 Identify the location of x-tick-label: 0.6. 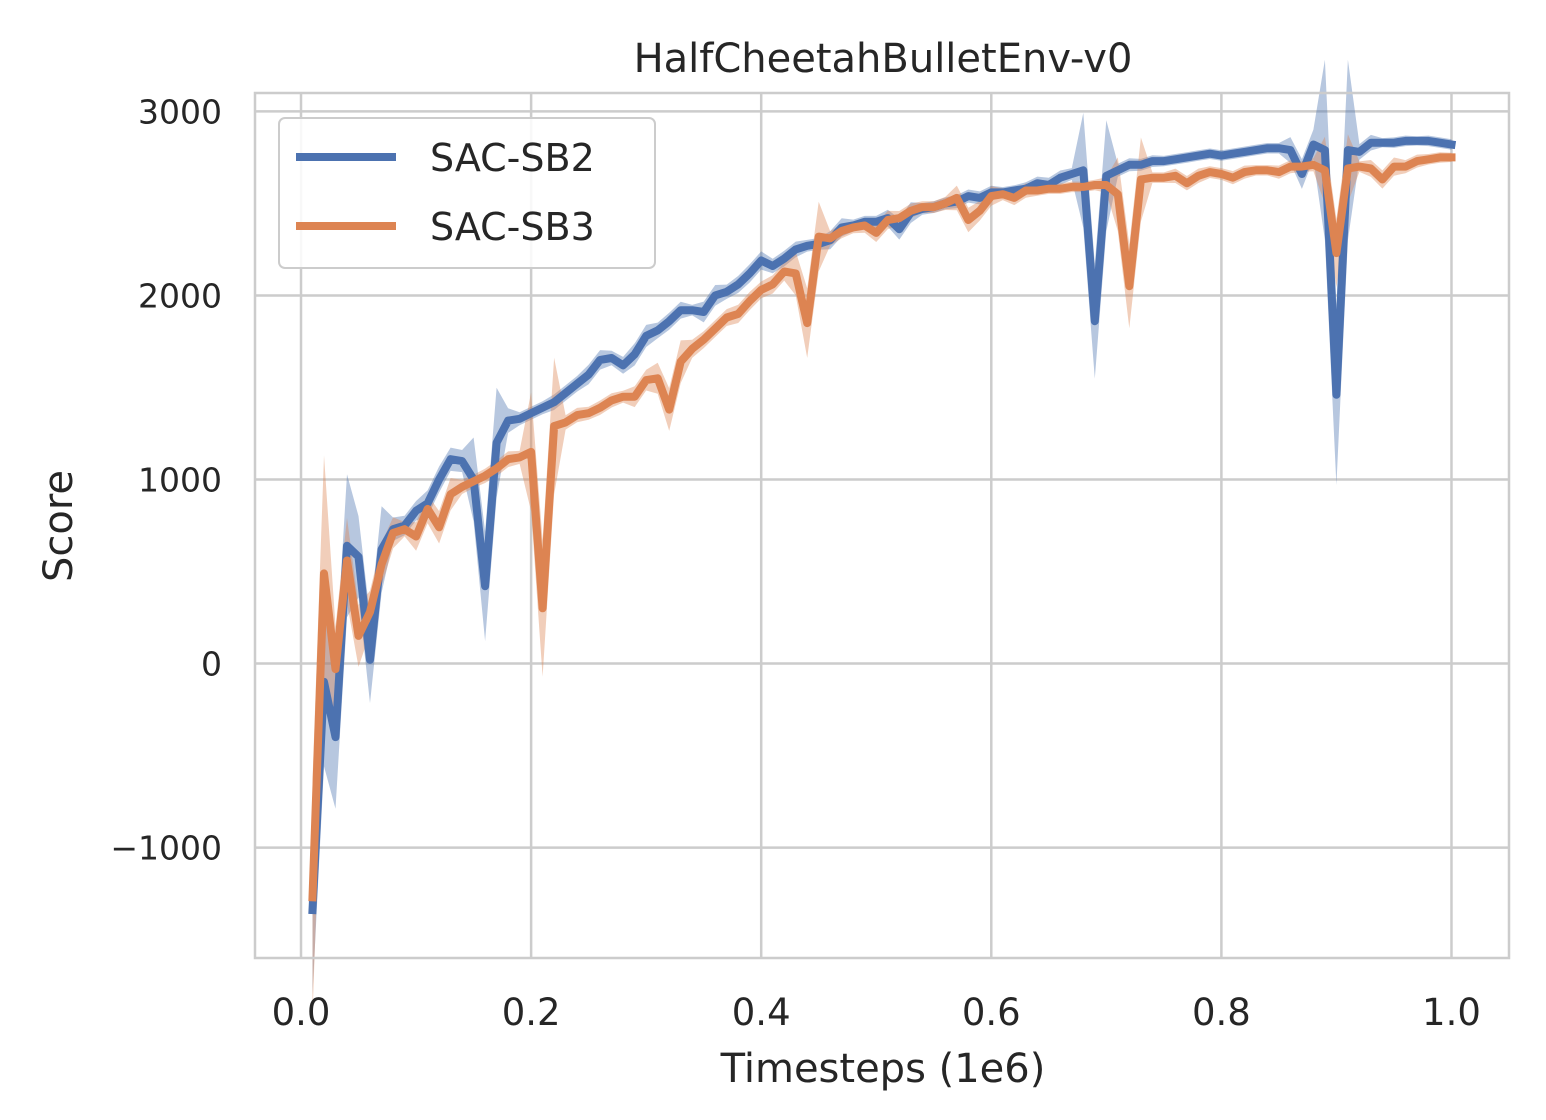
(991, 1012).